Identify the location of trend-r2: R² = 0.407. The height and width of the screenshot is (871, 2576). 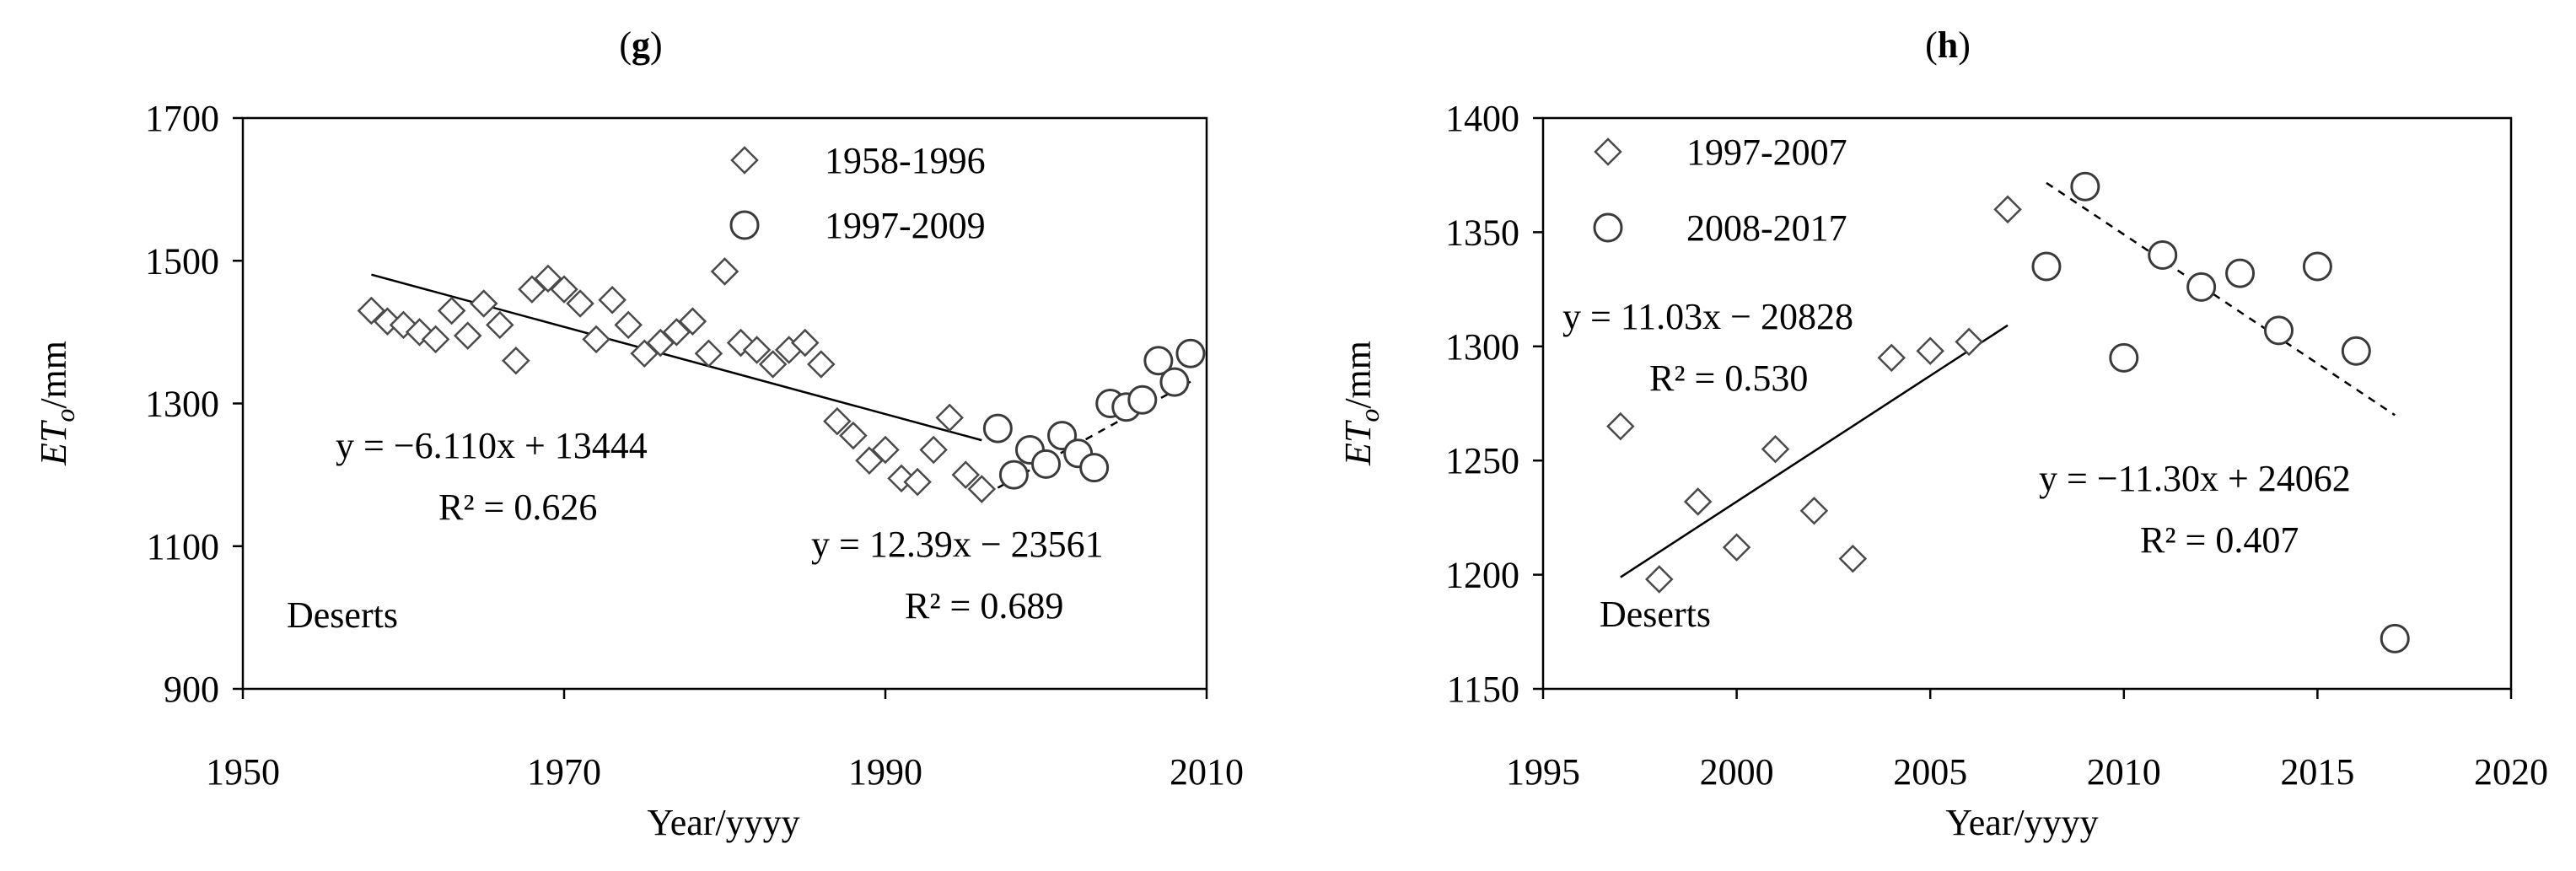
(2219, 540).